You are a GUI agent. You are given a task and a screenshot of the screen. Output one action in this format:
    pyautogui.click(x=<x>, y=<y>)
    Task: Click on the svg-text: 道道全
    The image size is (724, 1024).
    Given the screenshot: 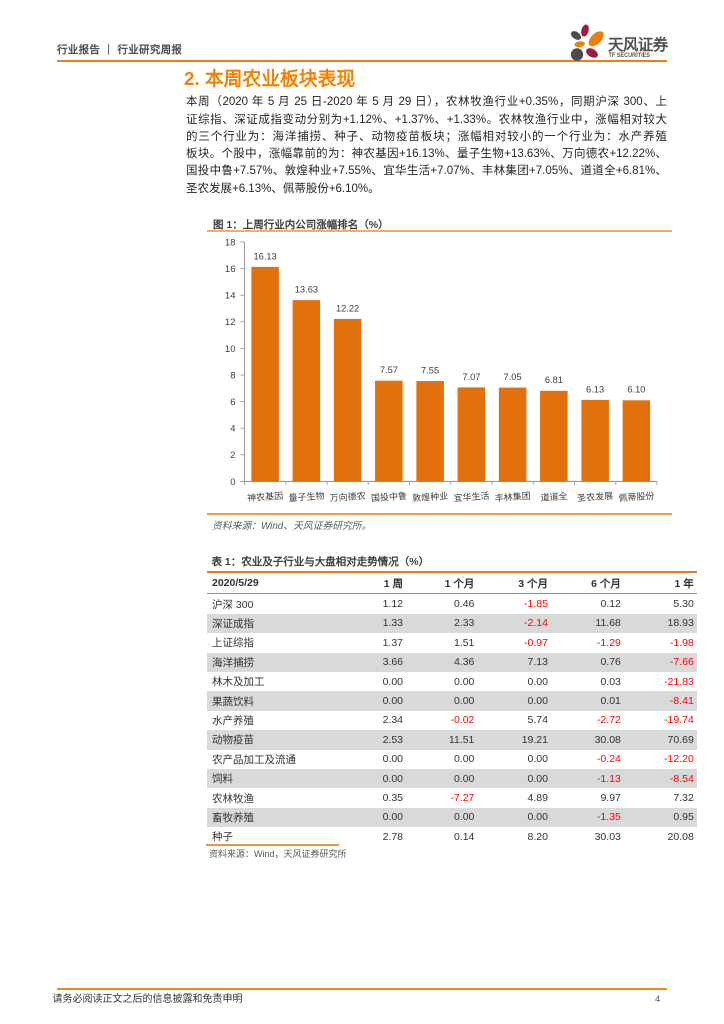 What is the action you would take?
    pyautogui.click(x=554, y=496)
    